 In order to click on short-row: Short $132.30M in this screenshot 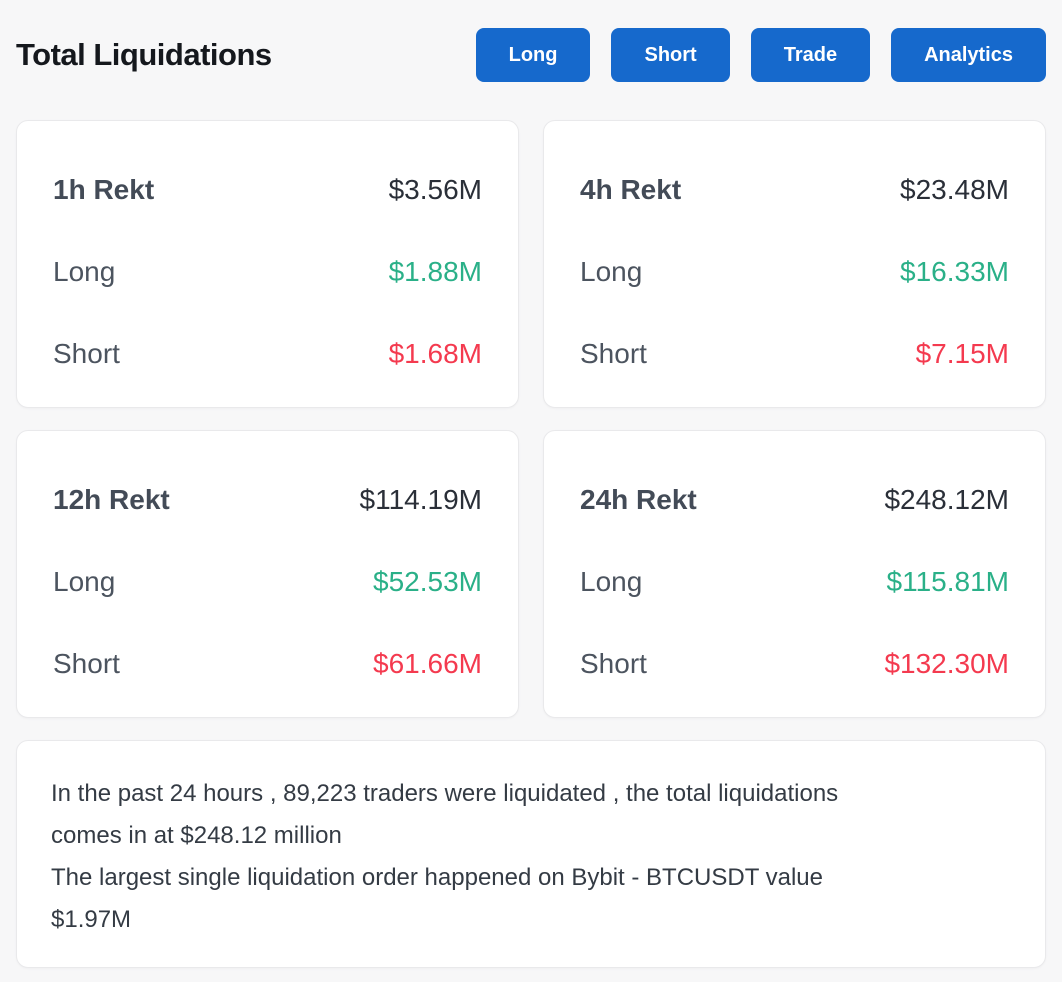, I will do `click(794, 664)`.